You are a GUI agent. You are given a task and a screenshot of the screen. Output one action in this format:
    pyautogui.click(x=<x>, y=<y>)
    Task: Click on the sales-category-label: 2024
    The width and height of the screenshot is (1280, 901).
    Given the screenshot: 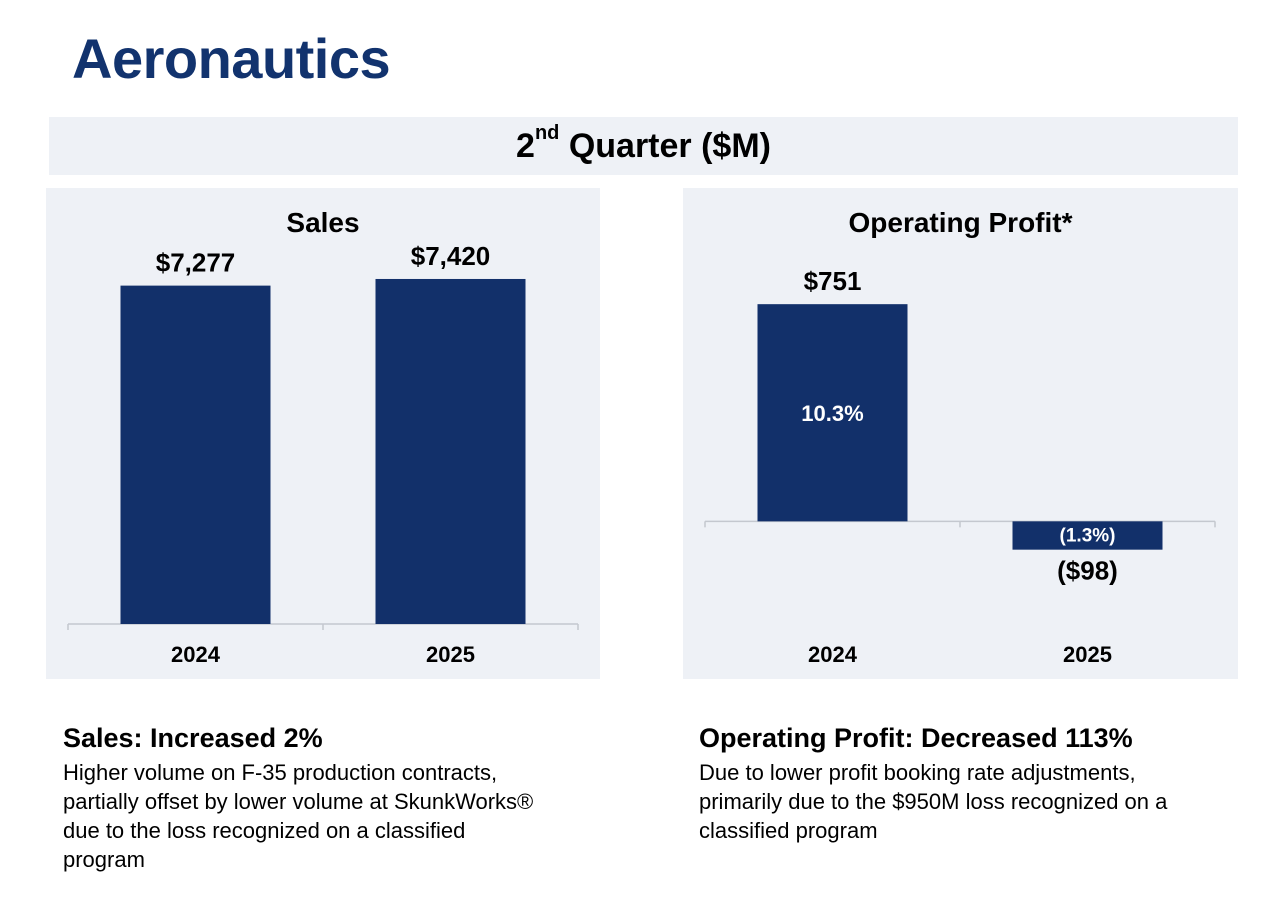 What is the action you would take?
    pyautogui.click(x=196, y=654)
    